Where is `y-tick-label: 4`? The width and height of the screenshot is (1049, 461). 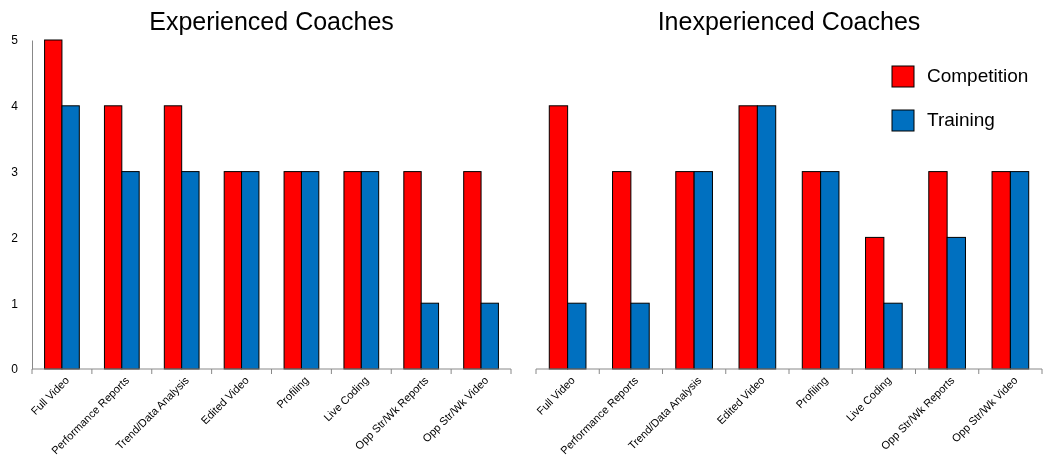 y-tick-label: 4 is located at coordinates (15, 106).